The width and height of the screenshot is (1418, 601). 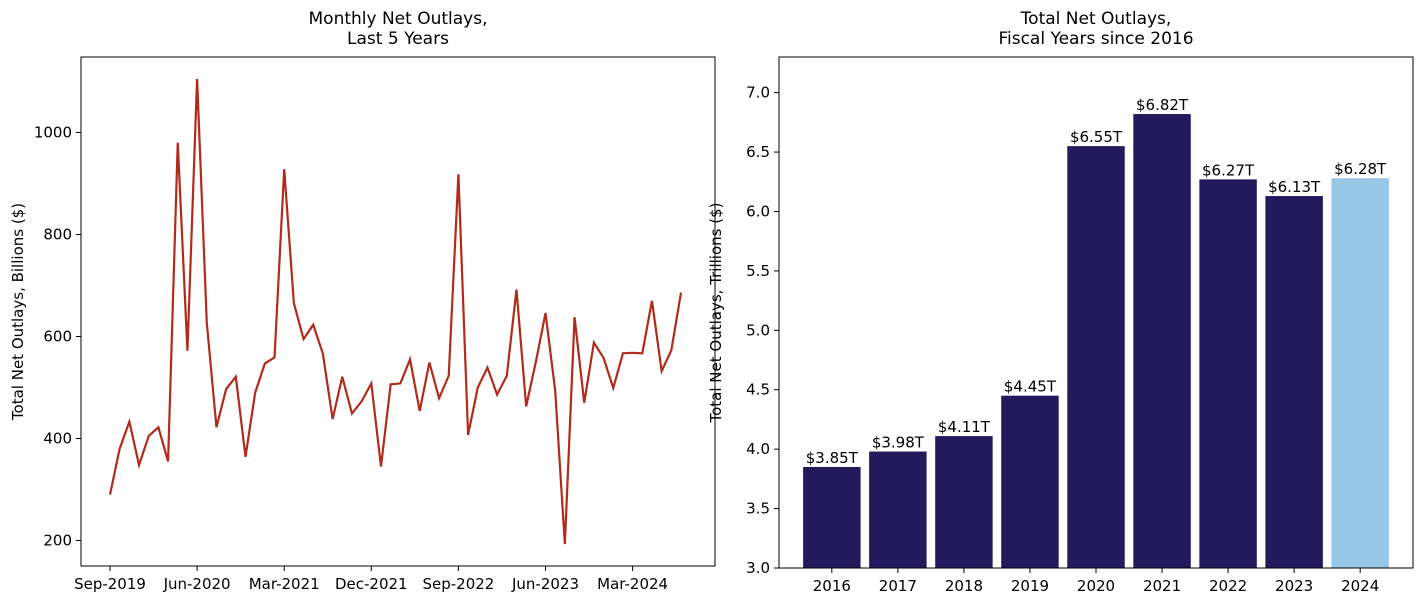 What do you see at coordinates (832, 586) in the screenshot?
I see `x-tick-label: 2016` at bounding box center [832, 586].